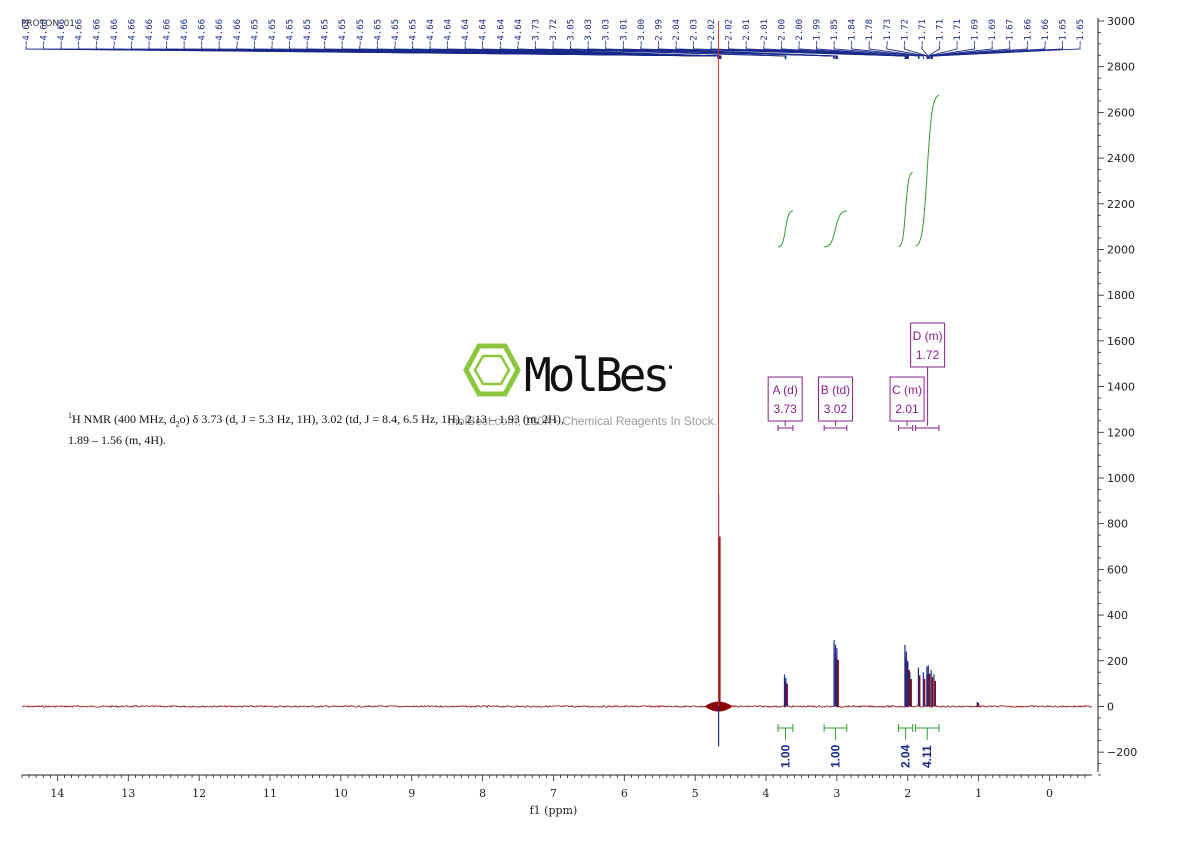  I want to click on x-tick-label: 12, so click(199, 793).